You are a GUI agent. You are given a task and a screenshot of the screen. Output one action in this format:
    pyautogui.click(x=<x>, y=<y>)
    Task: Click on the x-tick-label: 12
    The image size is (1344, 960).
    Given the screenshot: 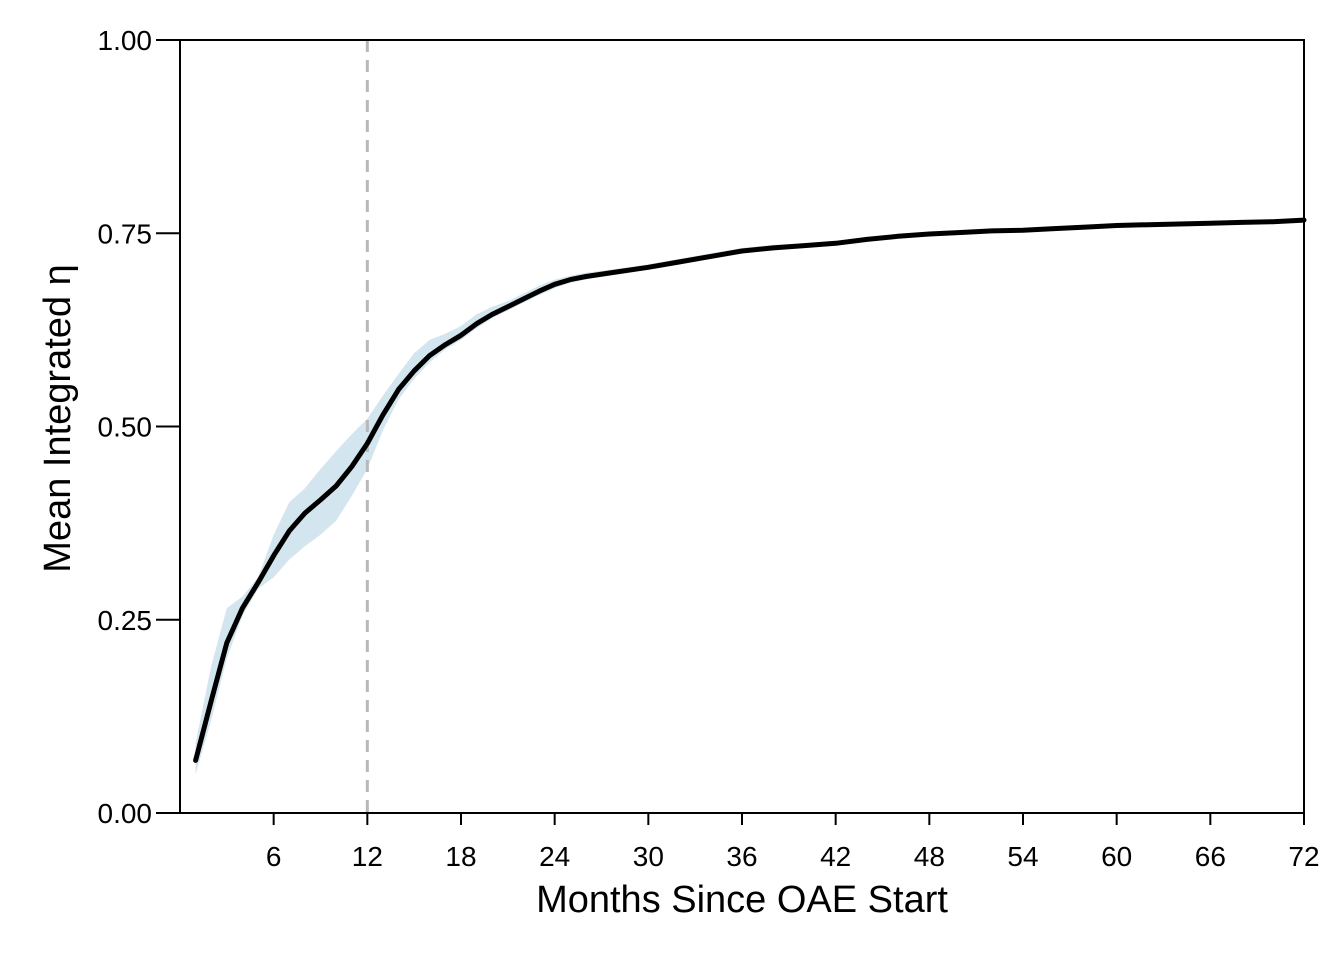 What is the action you would take?
    pyautogui.click(x=367, y=856)
    